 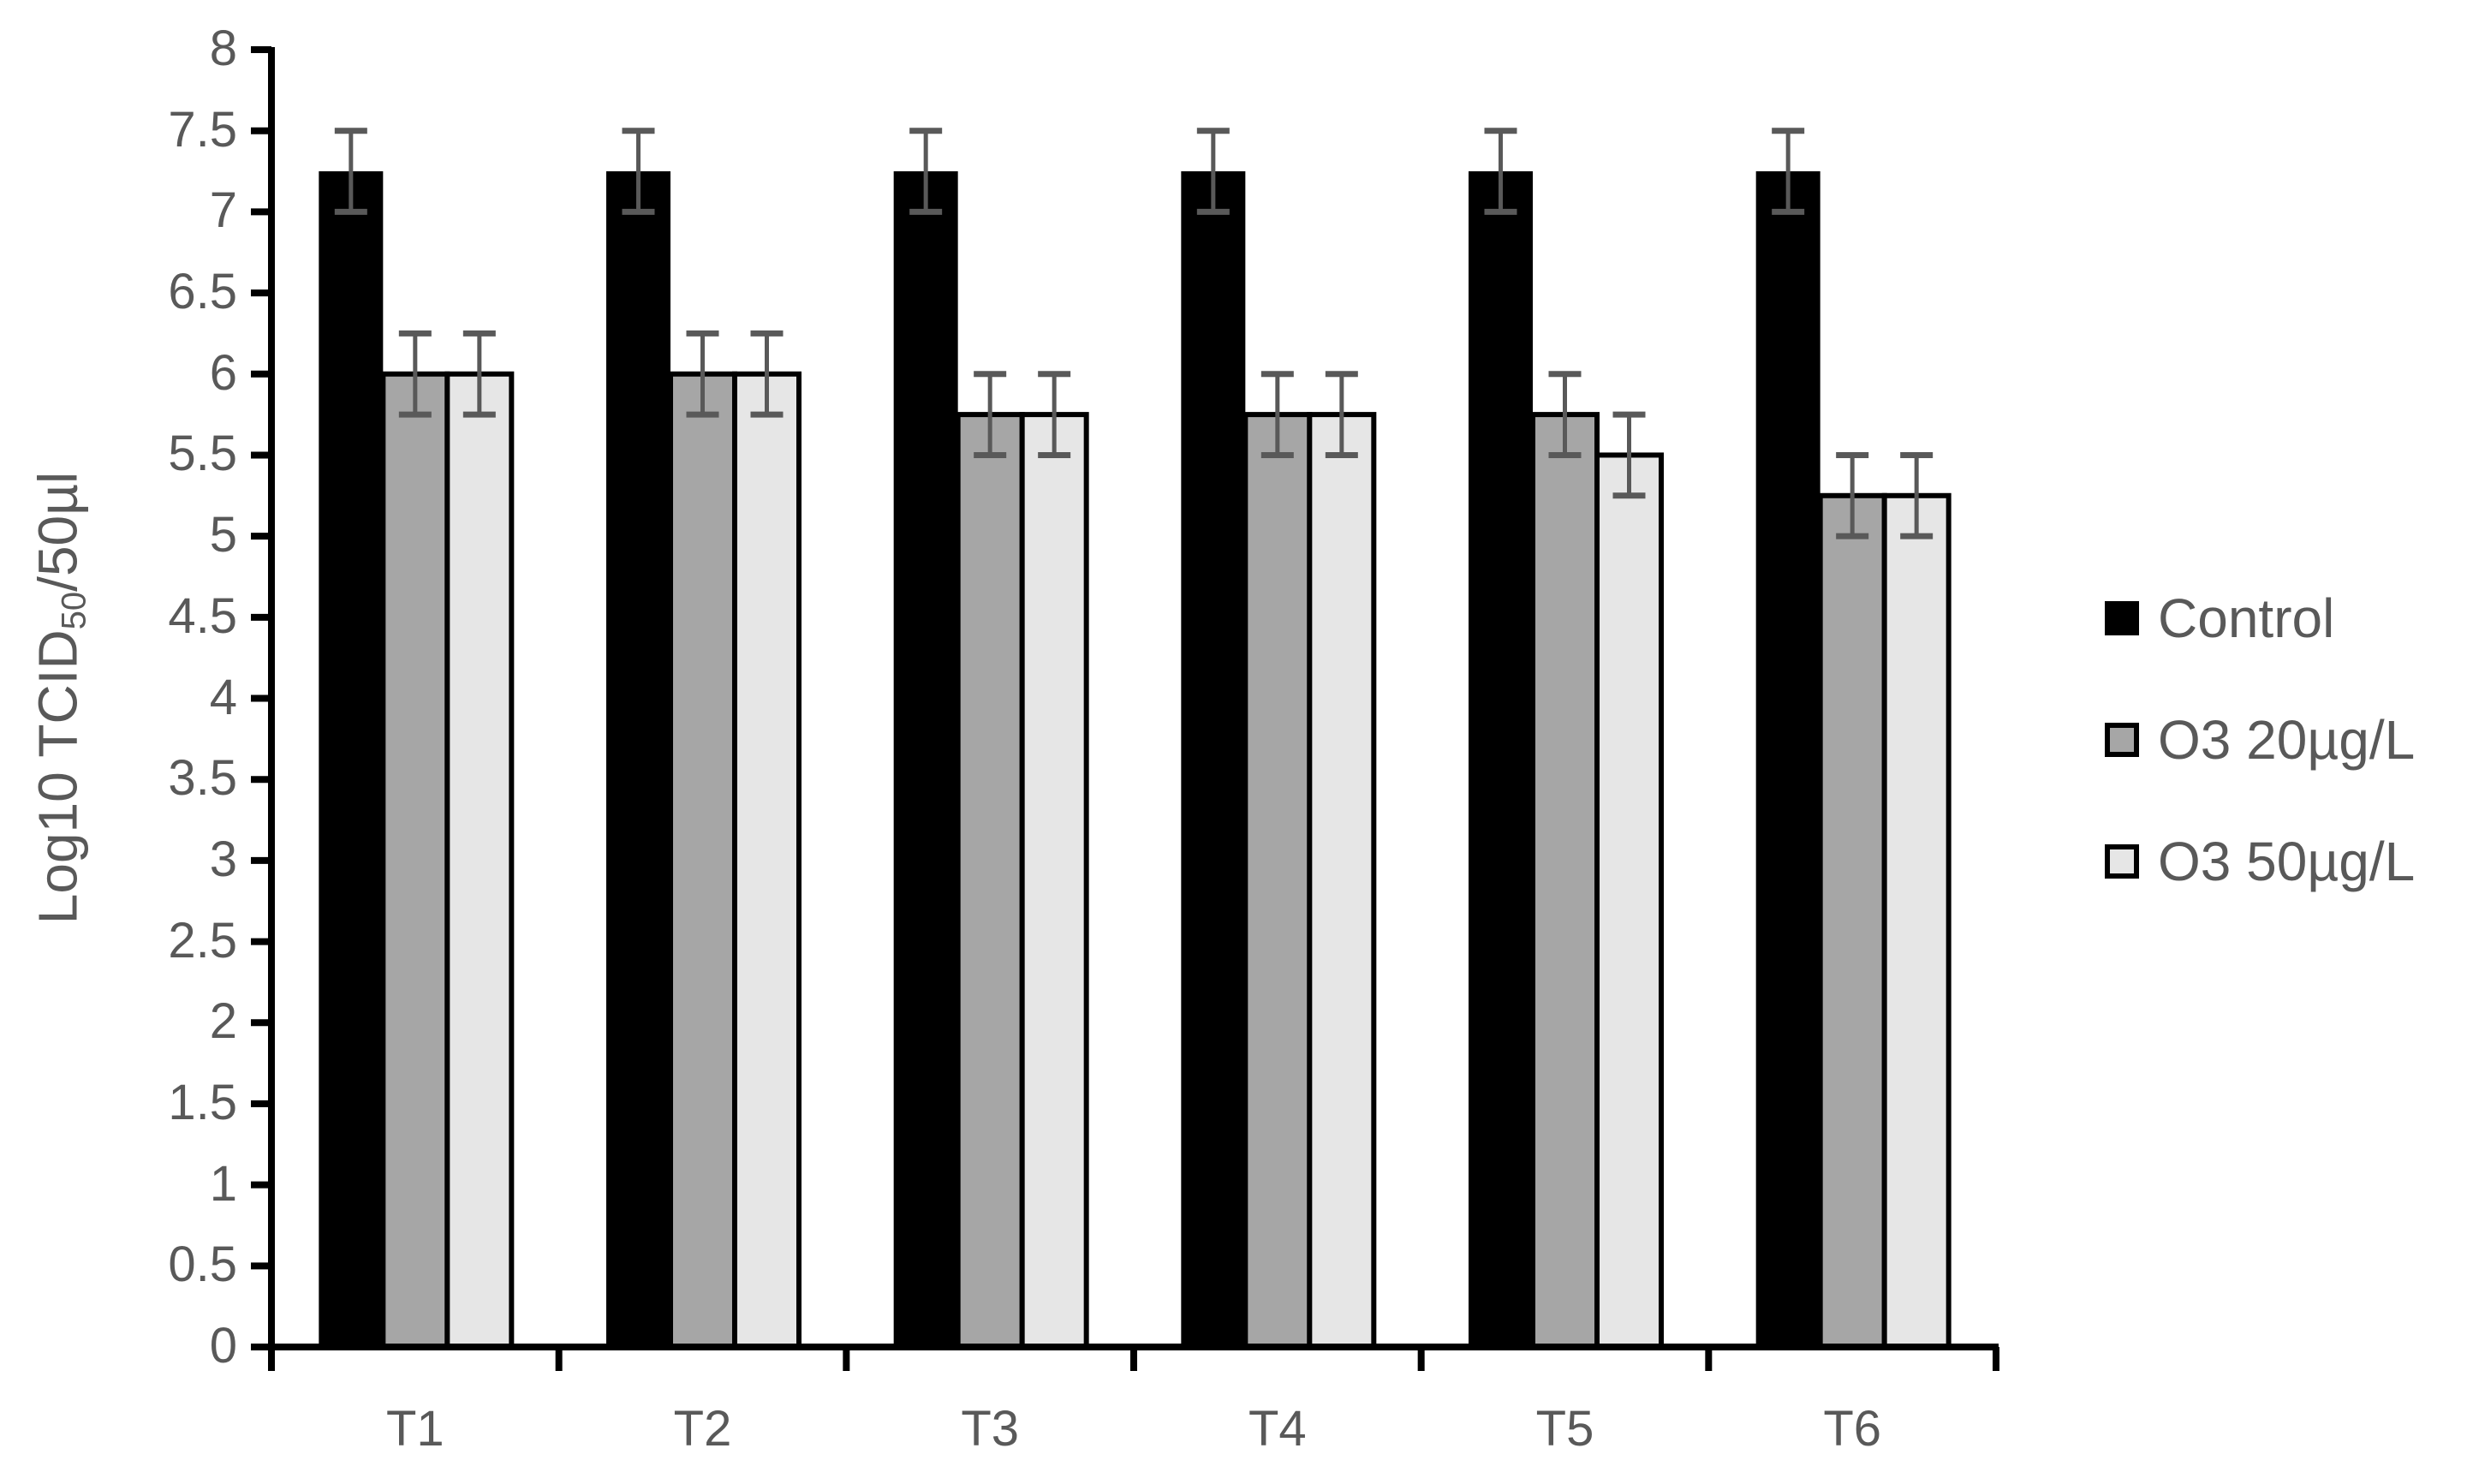 What do you see at coordinates (1277, 1429) in the screenshot?
I see `x-tick-label: T4` at bounding box center [1277, 1429].